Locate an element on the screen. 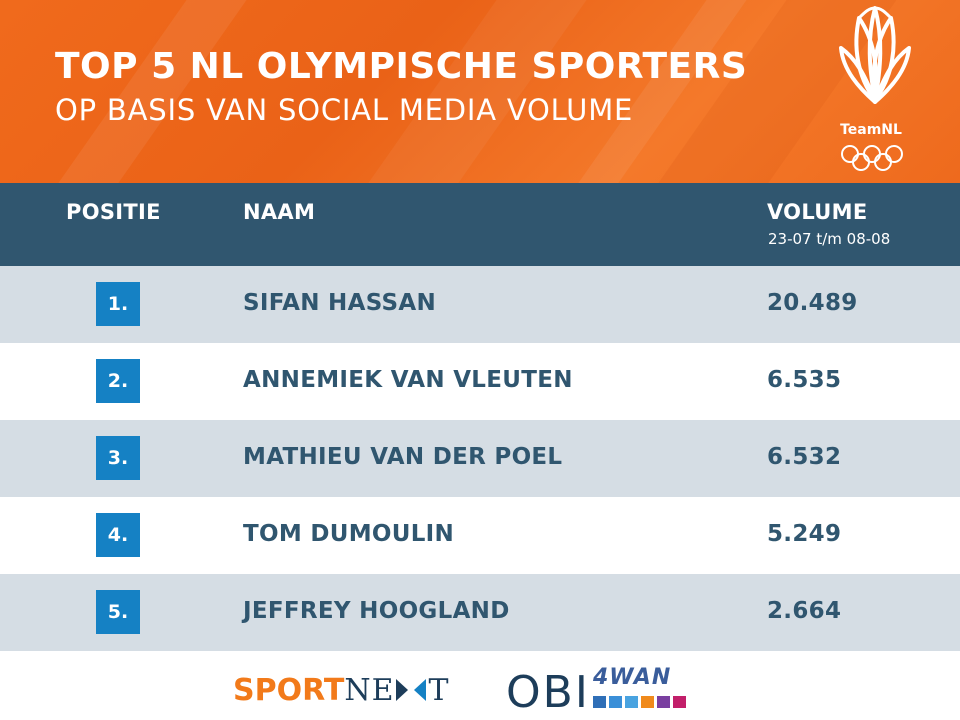 The width and height of the screenshot is (960, 720). page-title: TOP 5 NL OLYMPISCHE SPORTERS is located at coordinates (401, 66).